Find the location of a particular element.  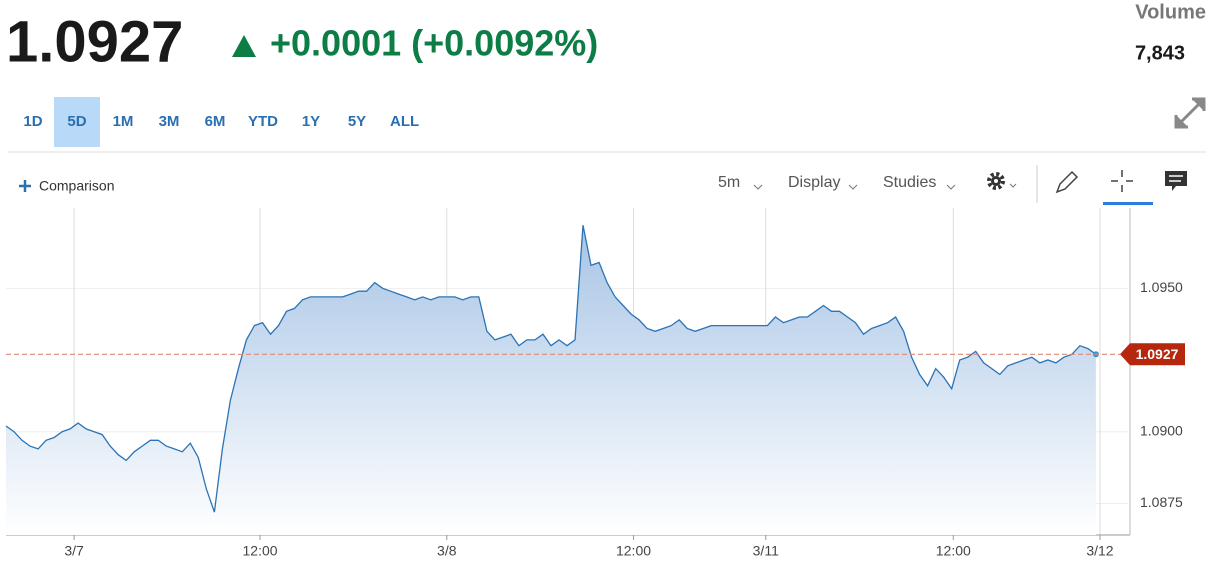

range-label: YTD is located at coordinates (263, 121).